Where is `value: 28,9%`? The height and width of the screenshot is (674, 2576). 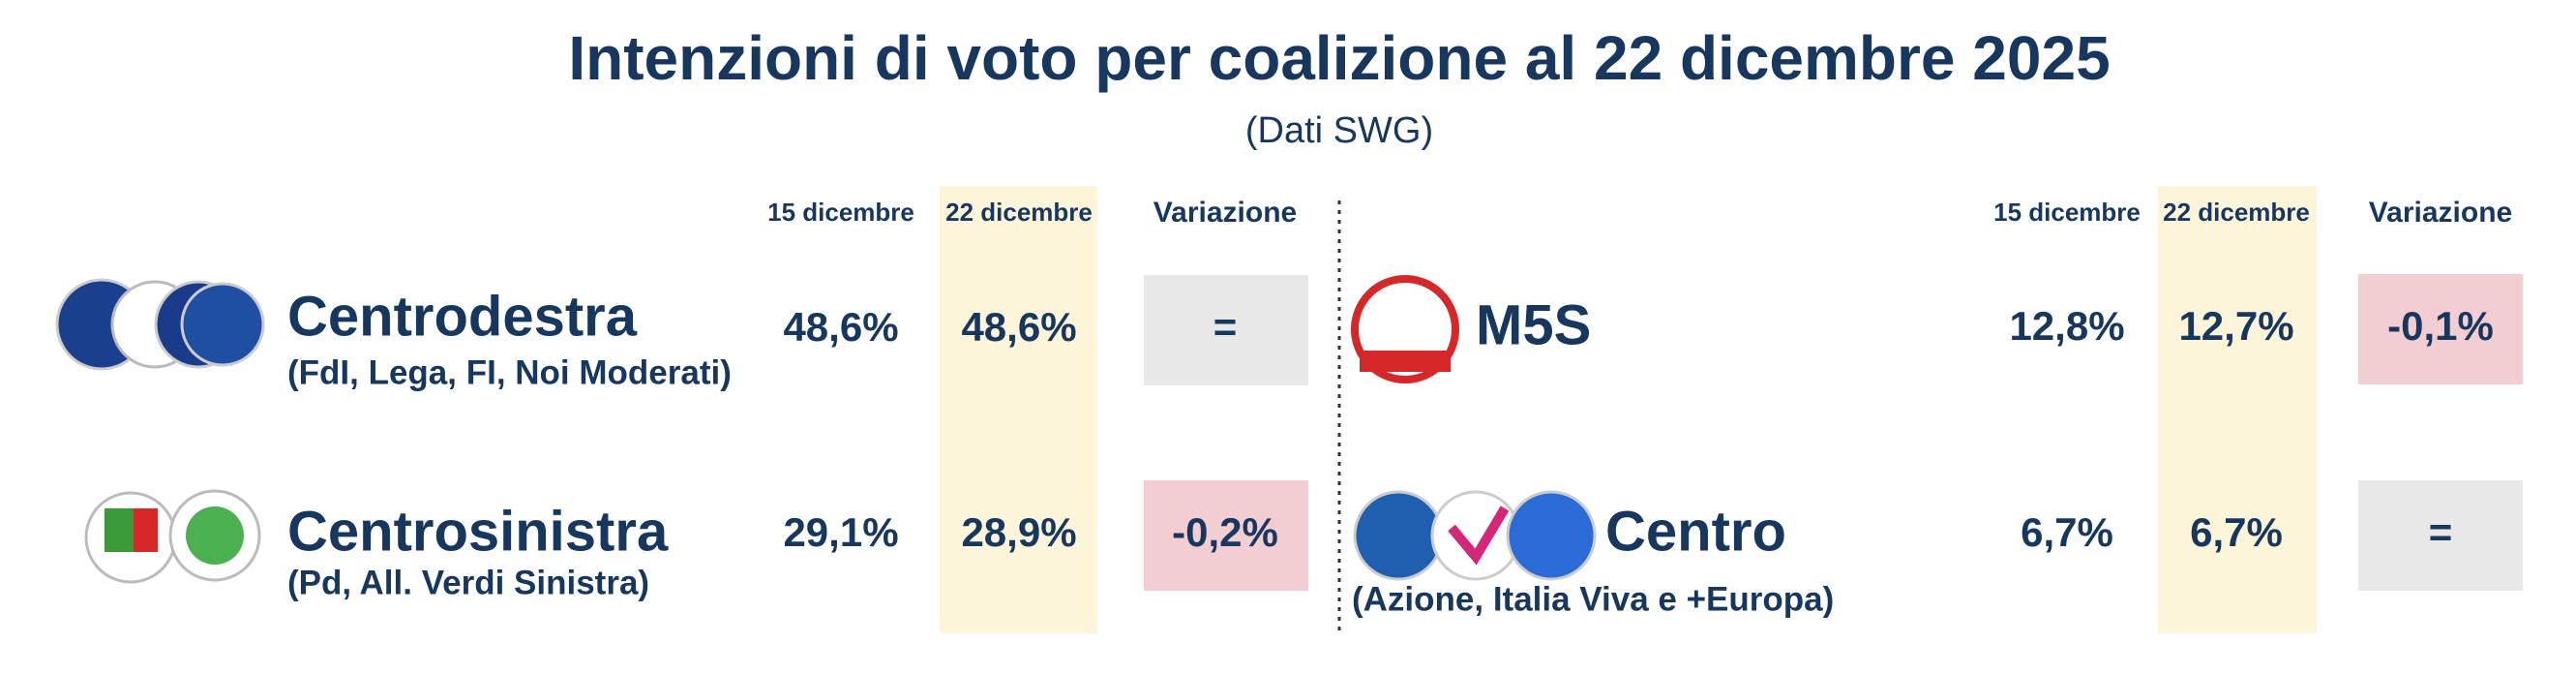 value: 28,9% is located at coordinates (1018, 532).